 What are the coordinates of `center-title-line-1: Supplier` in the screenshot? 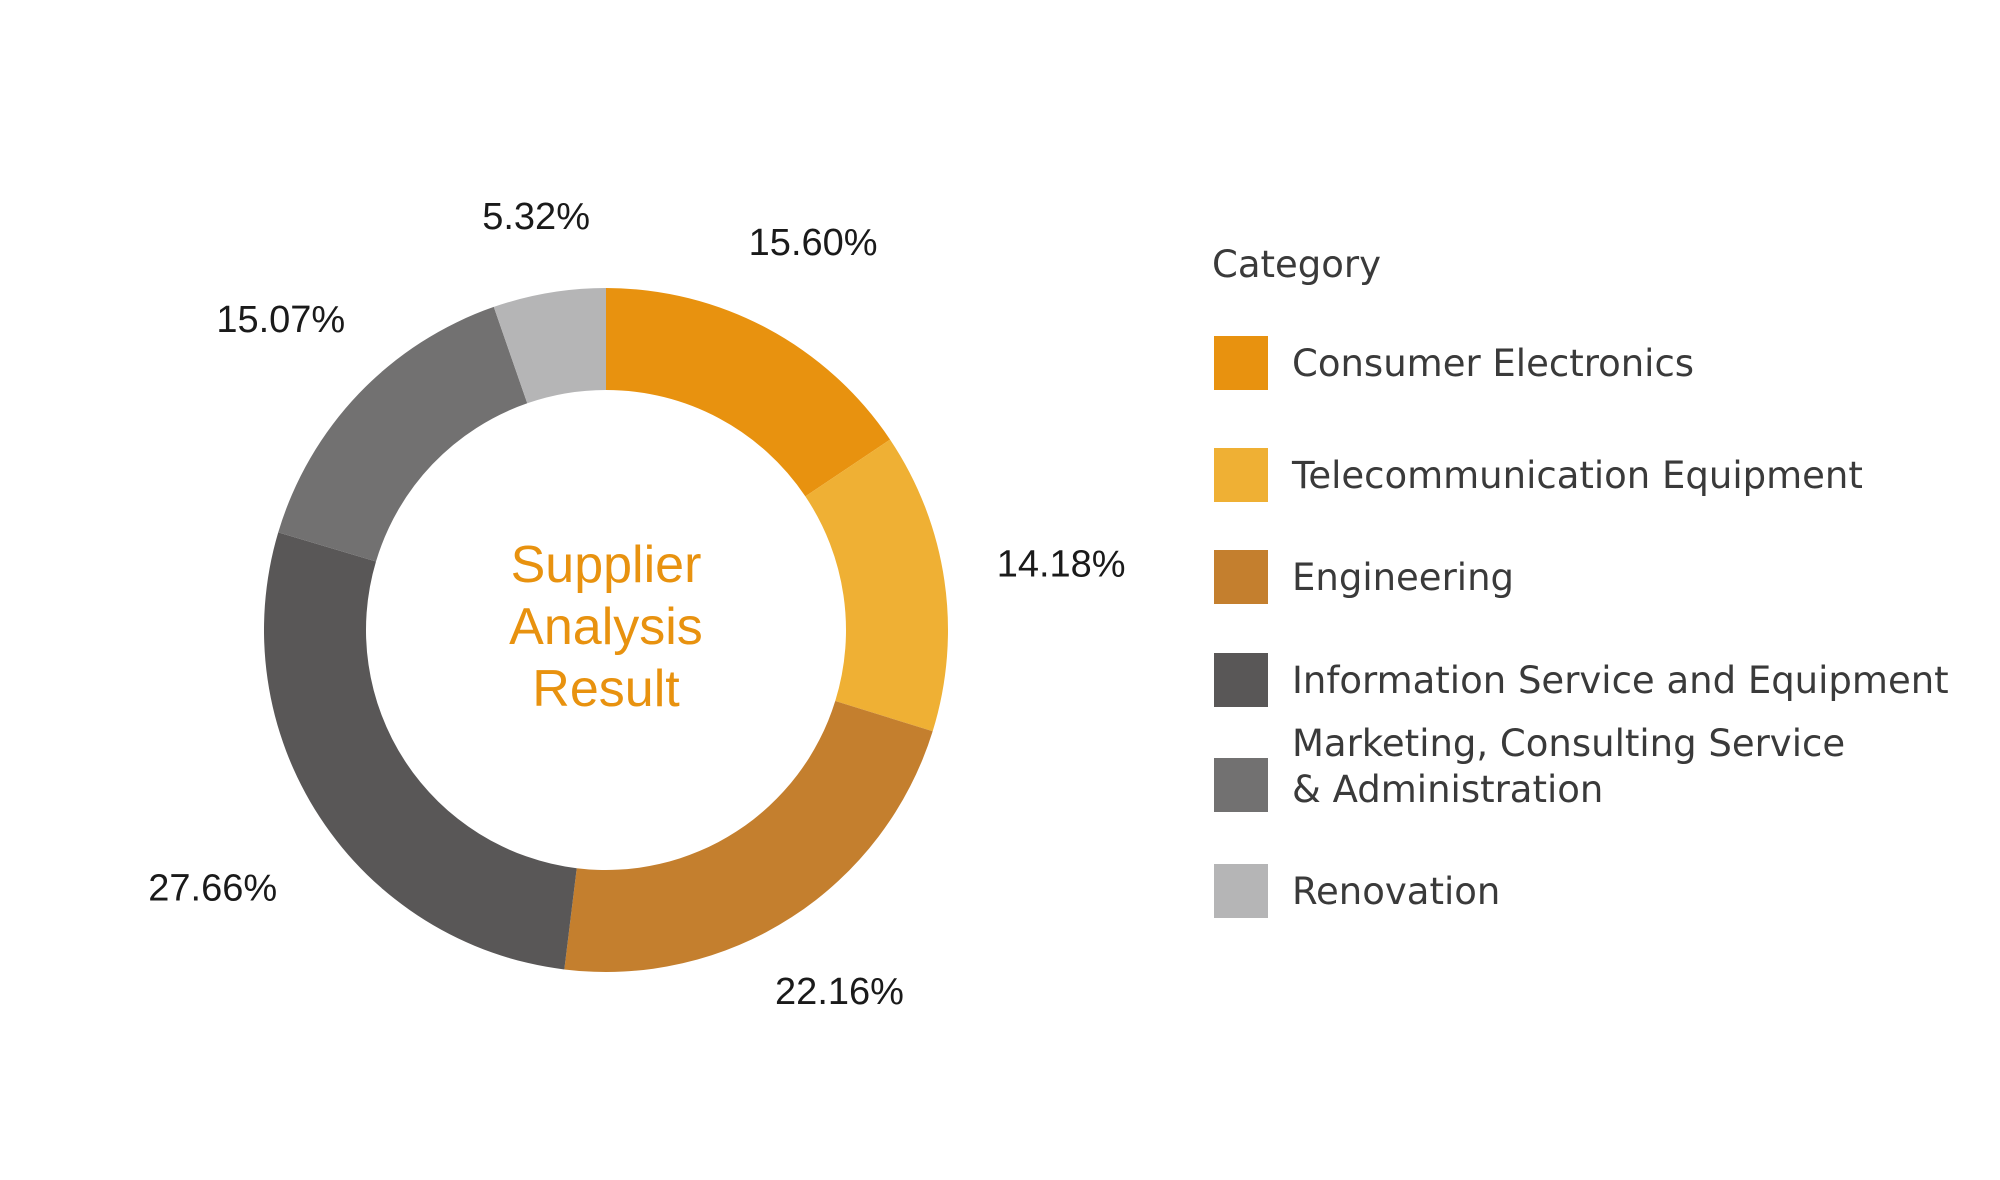 It's located at (606, 565).